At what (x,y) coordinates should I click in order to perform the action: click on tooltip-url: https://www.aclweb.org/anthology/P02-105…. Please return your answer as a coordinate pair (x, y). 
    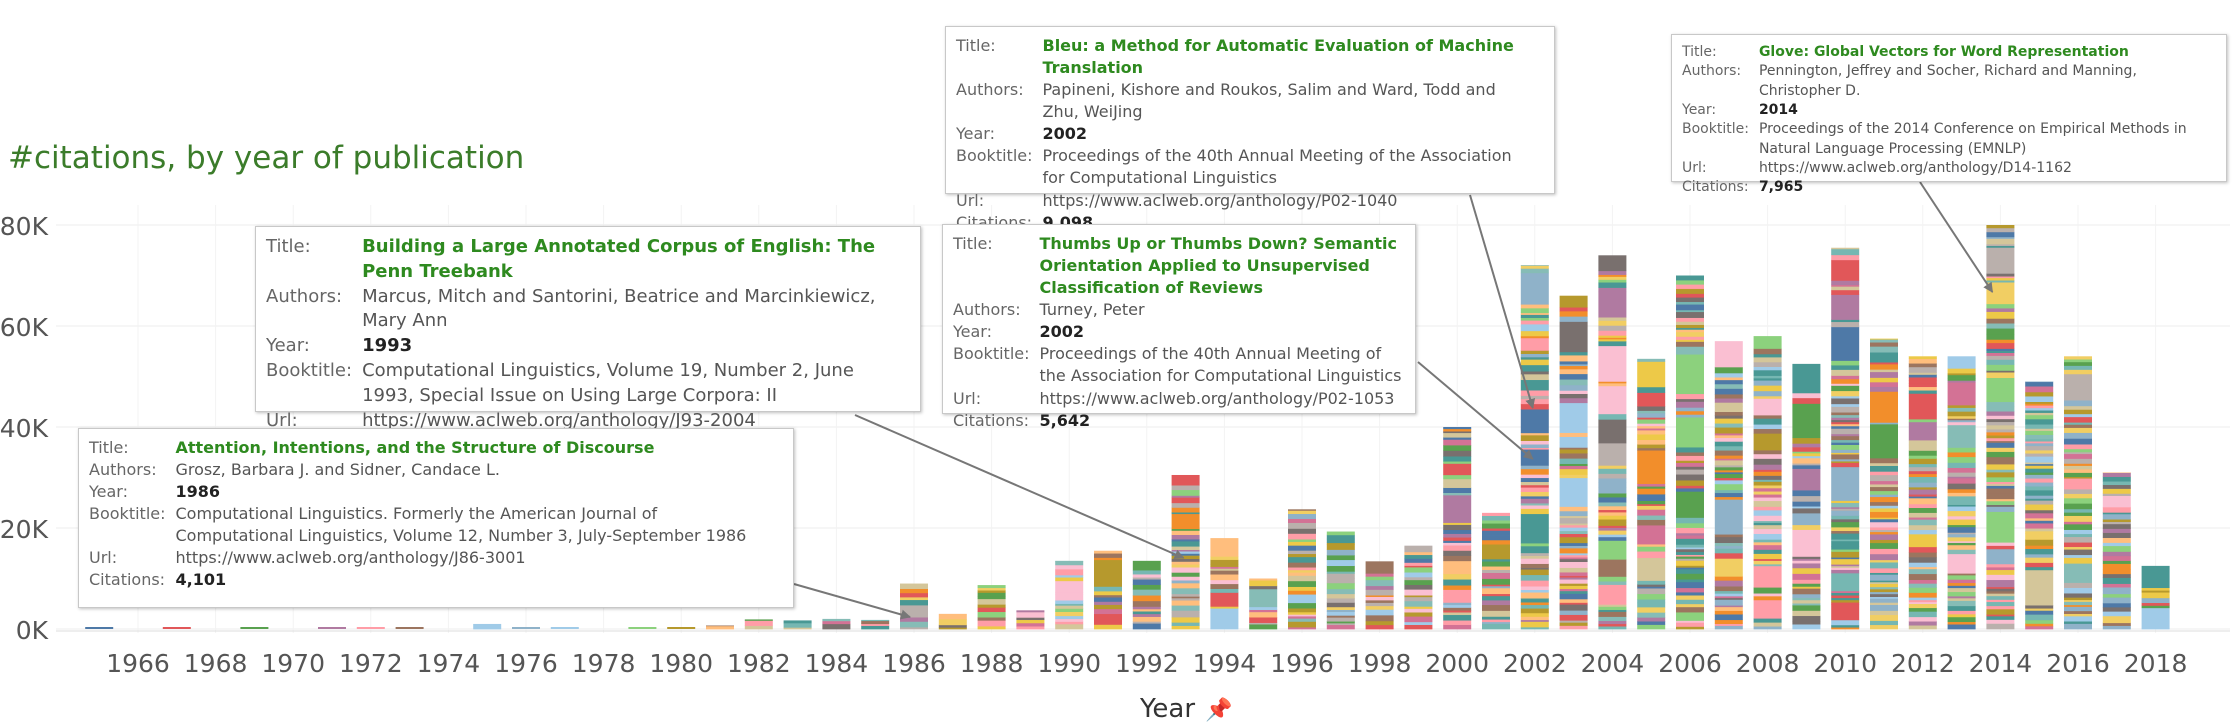
    Looking at the image, I should click on (1217, 398).